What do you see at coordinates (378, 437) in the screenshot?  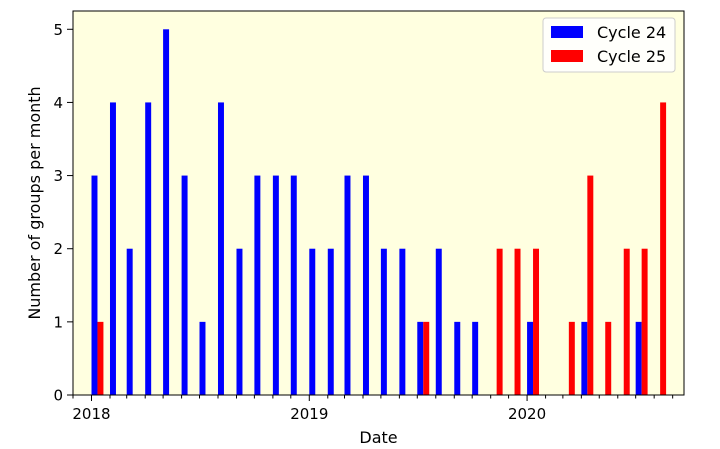 I see `x-axis-title: Date` at bounding box center [378, 437].